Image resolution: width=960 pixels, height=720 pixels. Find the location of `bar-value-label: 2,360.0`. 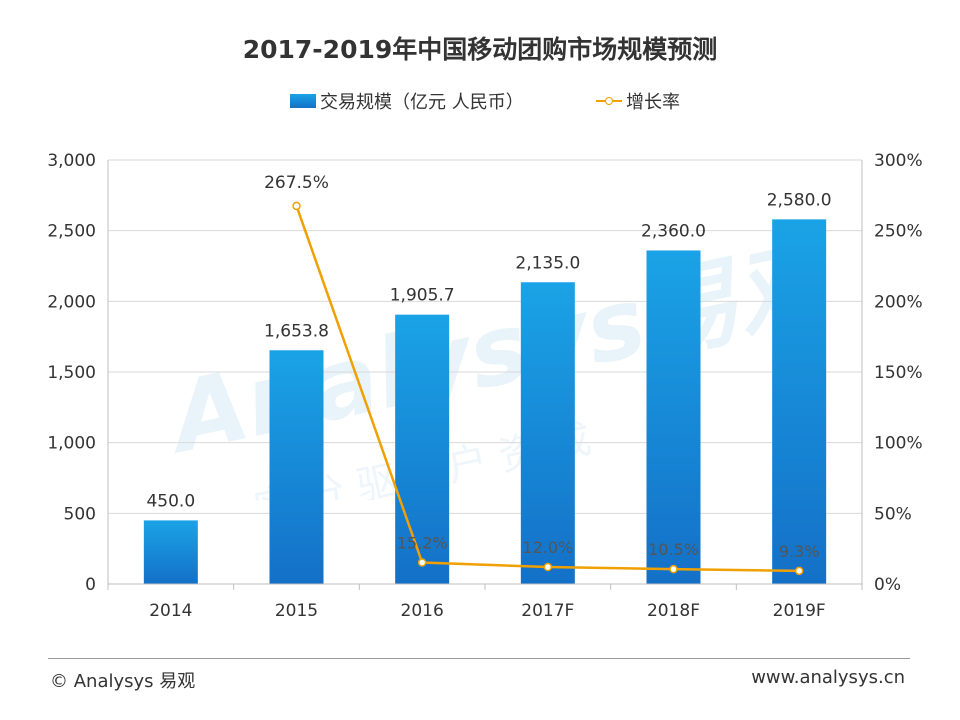

bar-value-label: 2,360.0 is located at coordinates (673, 231).